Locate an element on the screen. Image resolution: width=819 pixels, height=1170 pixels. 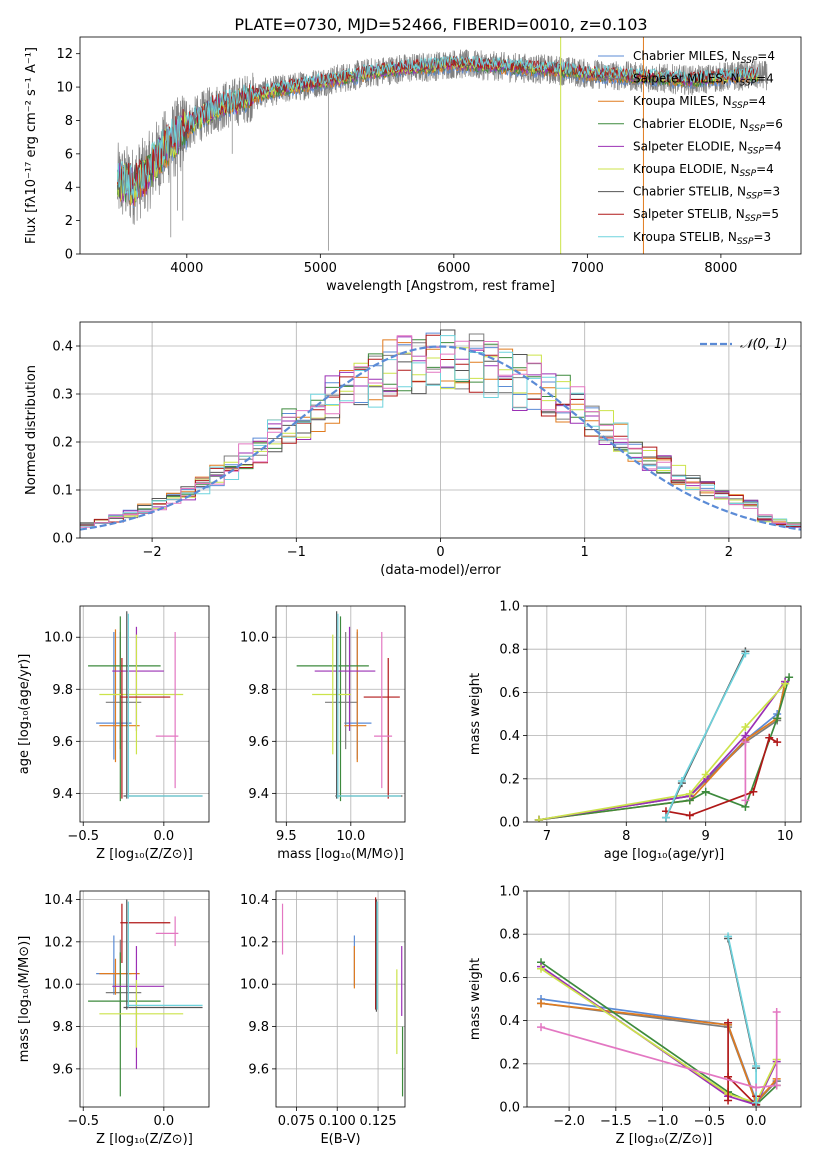
x-tick-label: 6000 is located at coordinates (453, 268).